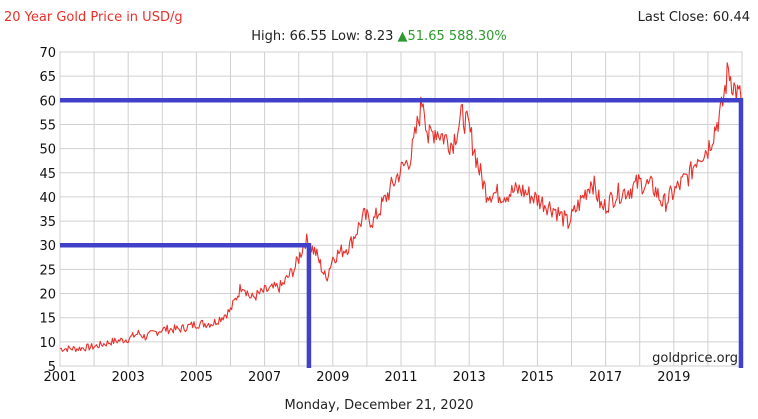 This screenshot has height=419, width=758. Describe the element at coordinates (426, 36) in the screenshot. I see `change-value: 51.65` at that location.